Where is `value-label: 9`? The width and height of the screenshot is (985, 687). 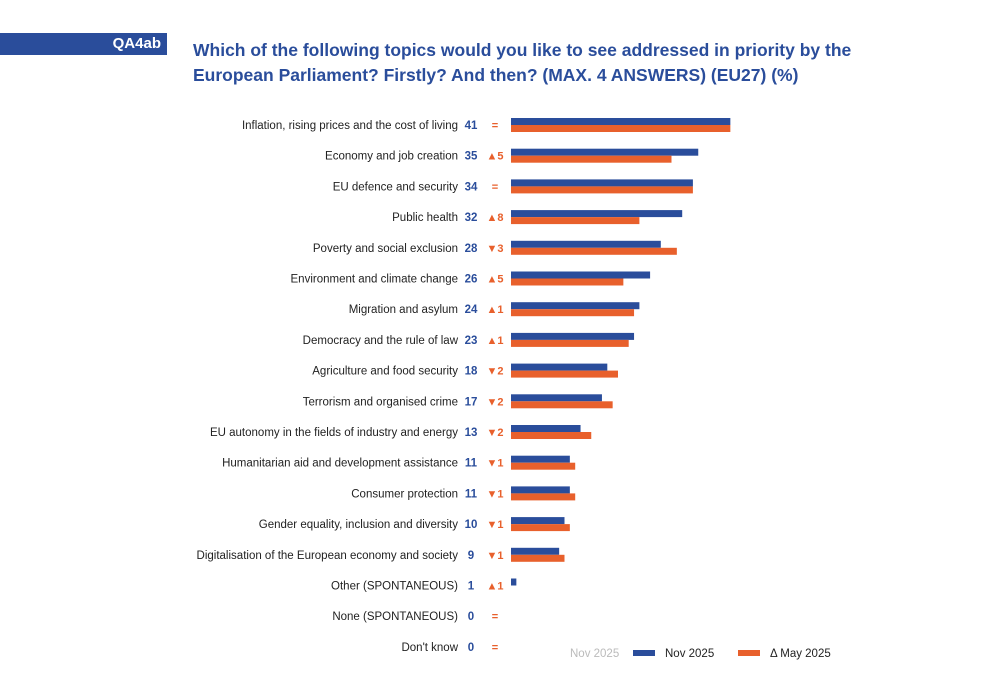 value-label: 9 is located at coordinates (471, 556).